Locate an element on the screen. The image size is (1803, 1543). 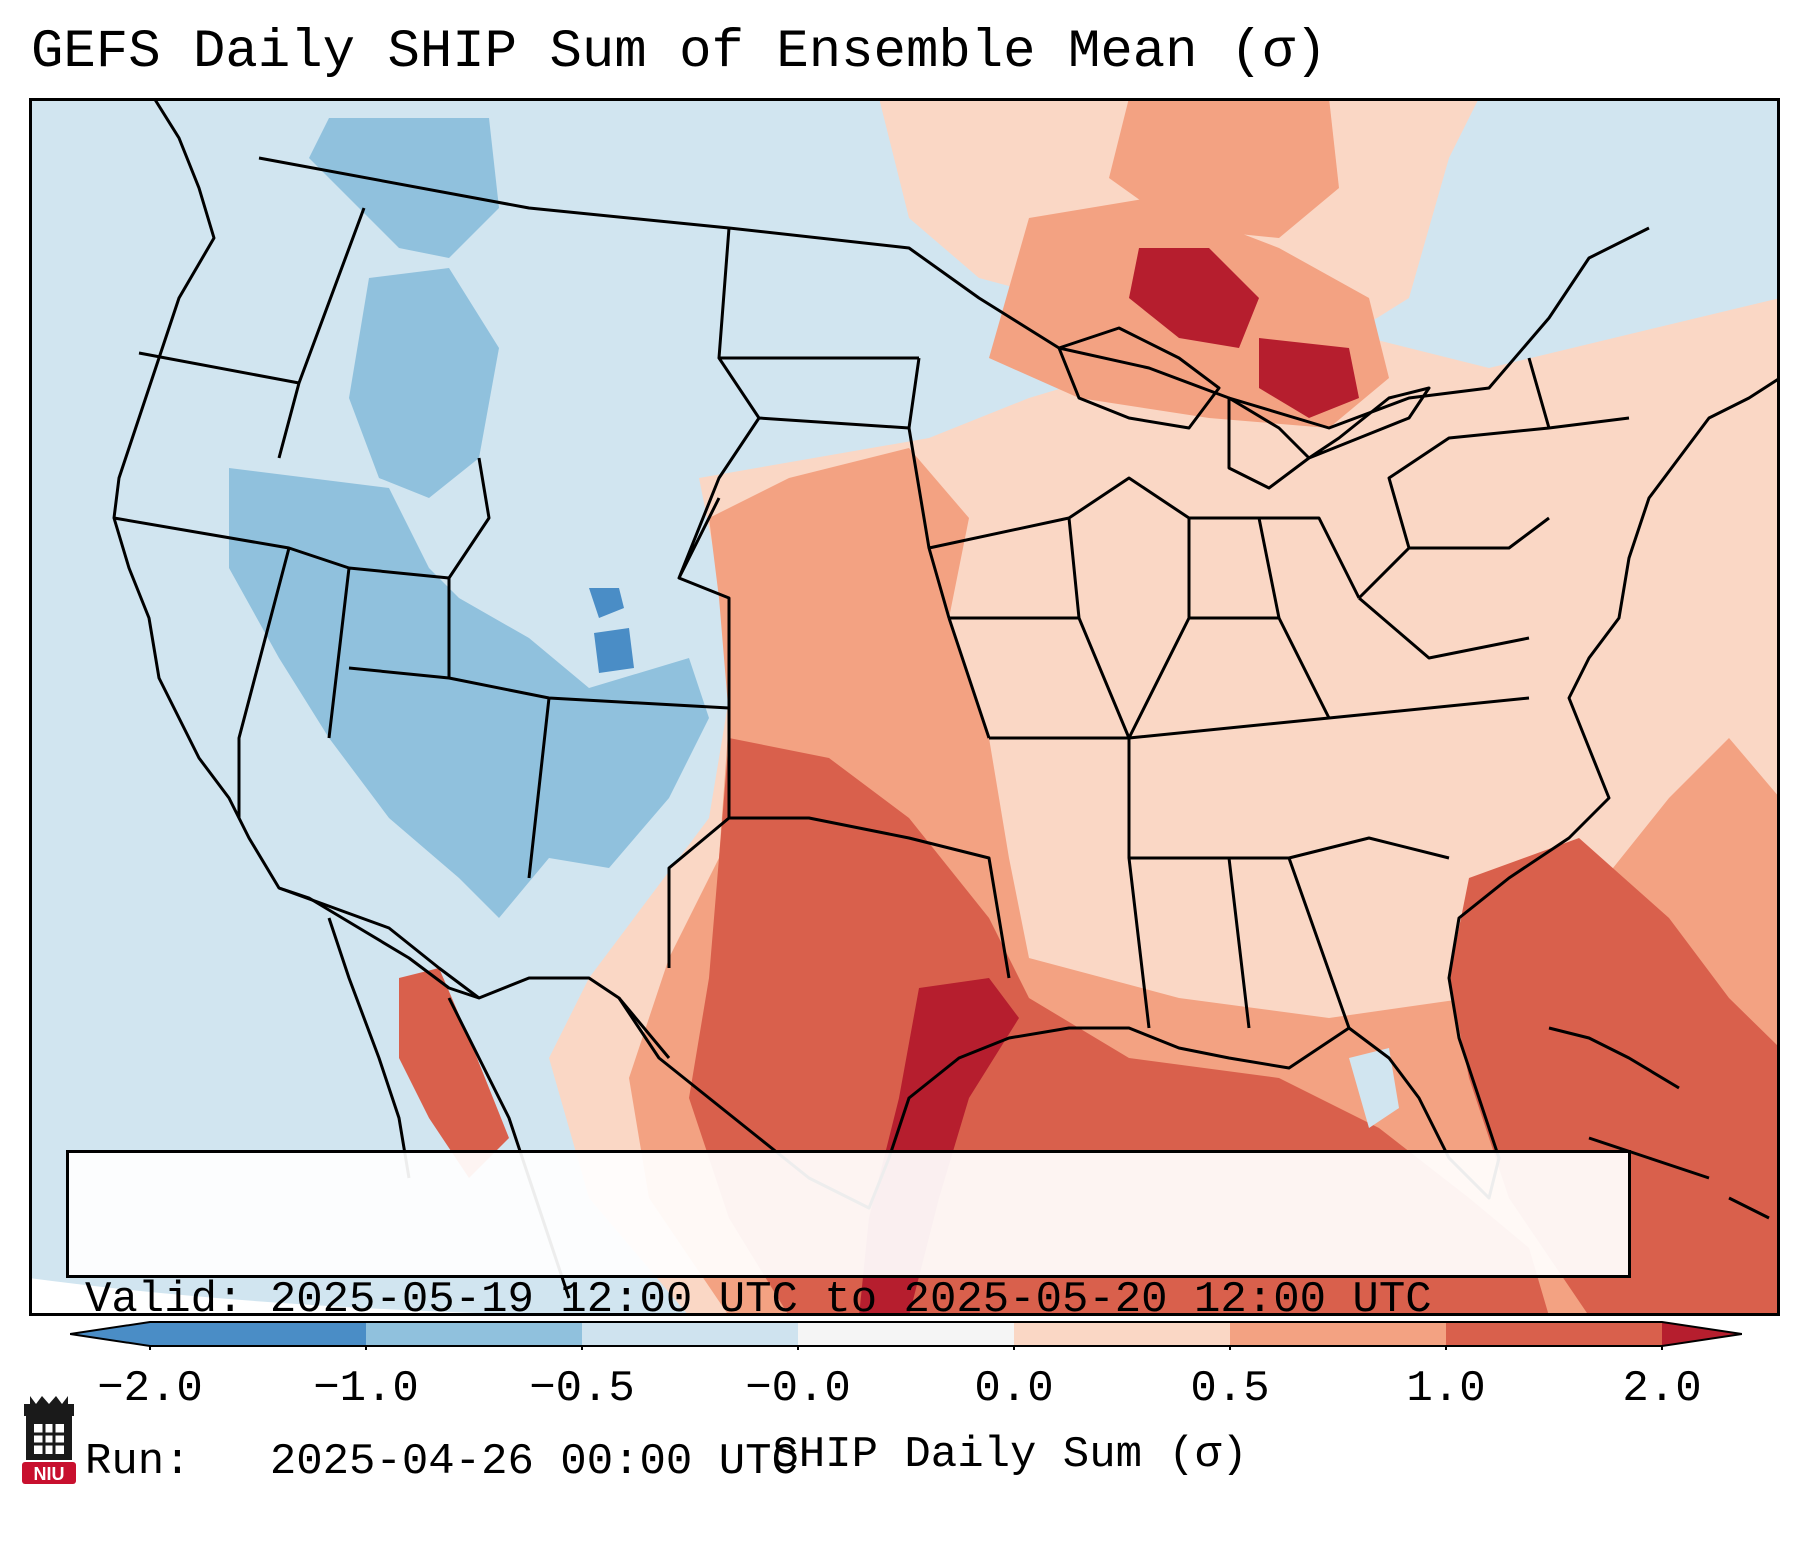
valid-label: Valid: is located at coordinates (164, 1300).